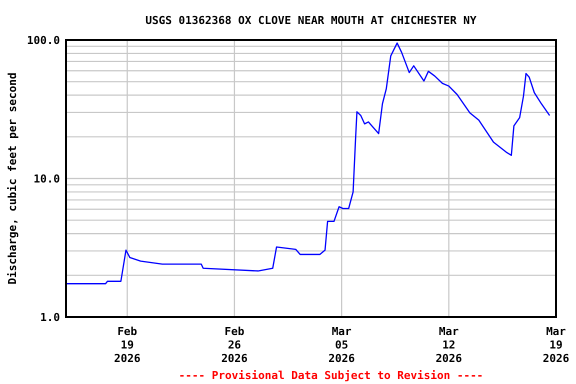  What do you see at coordinates (234, 345) in the screenshot?
I see `x-tick-label: Feb 26 2026` at bounding box center [234, 345].